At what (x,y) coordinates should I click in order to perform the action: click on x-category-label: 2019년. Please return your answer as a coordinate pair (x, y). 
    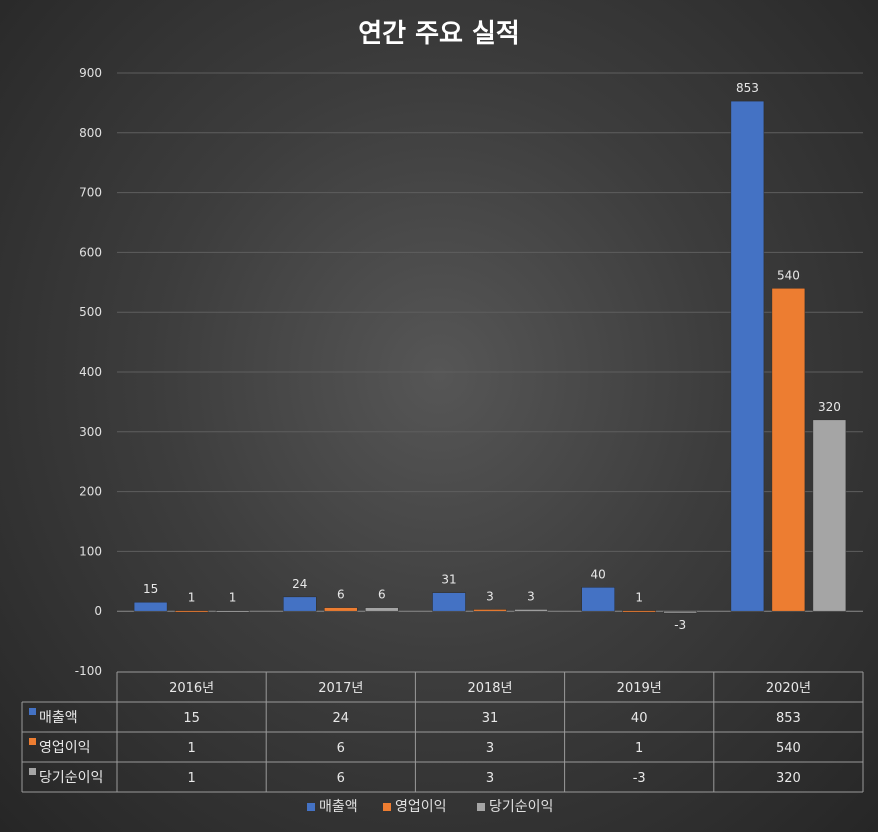
    Looking at the image, I should click on (639, 688).